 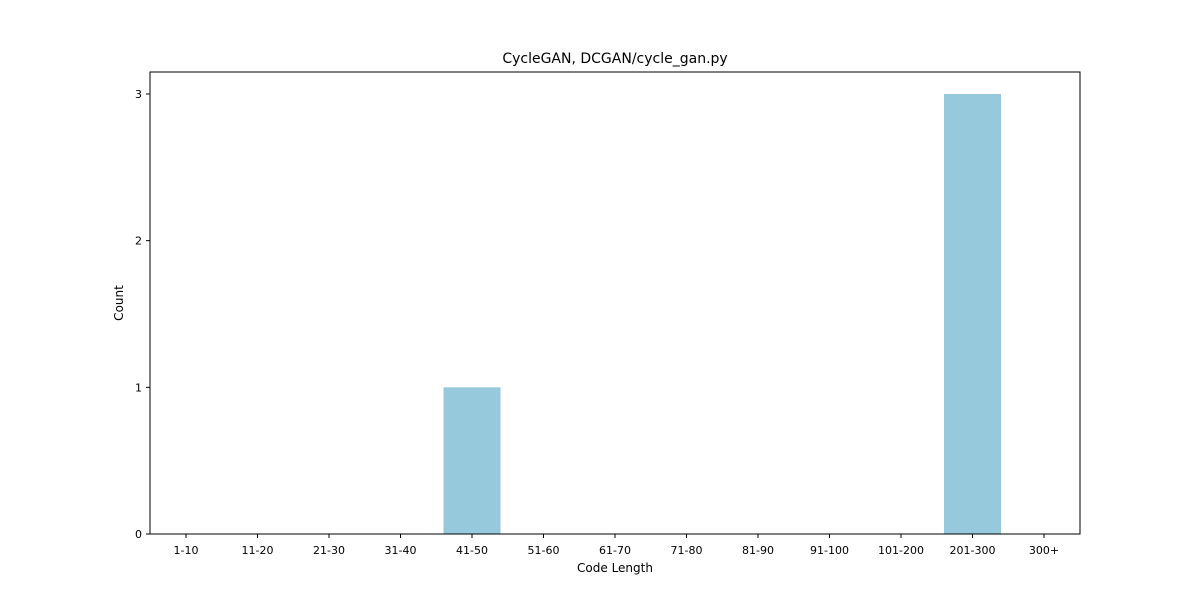 What do you see at coordinates (1044, 550) in the screenshot?
I see `x-tick-label: 300+` at bounding box center [1044, 550].